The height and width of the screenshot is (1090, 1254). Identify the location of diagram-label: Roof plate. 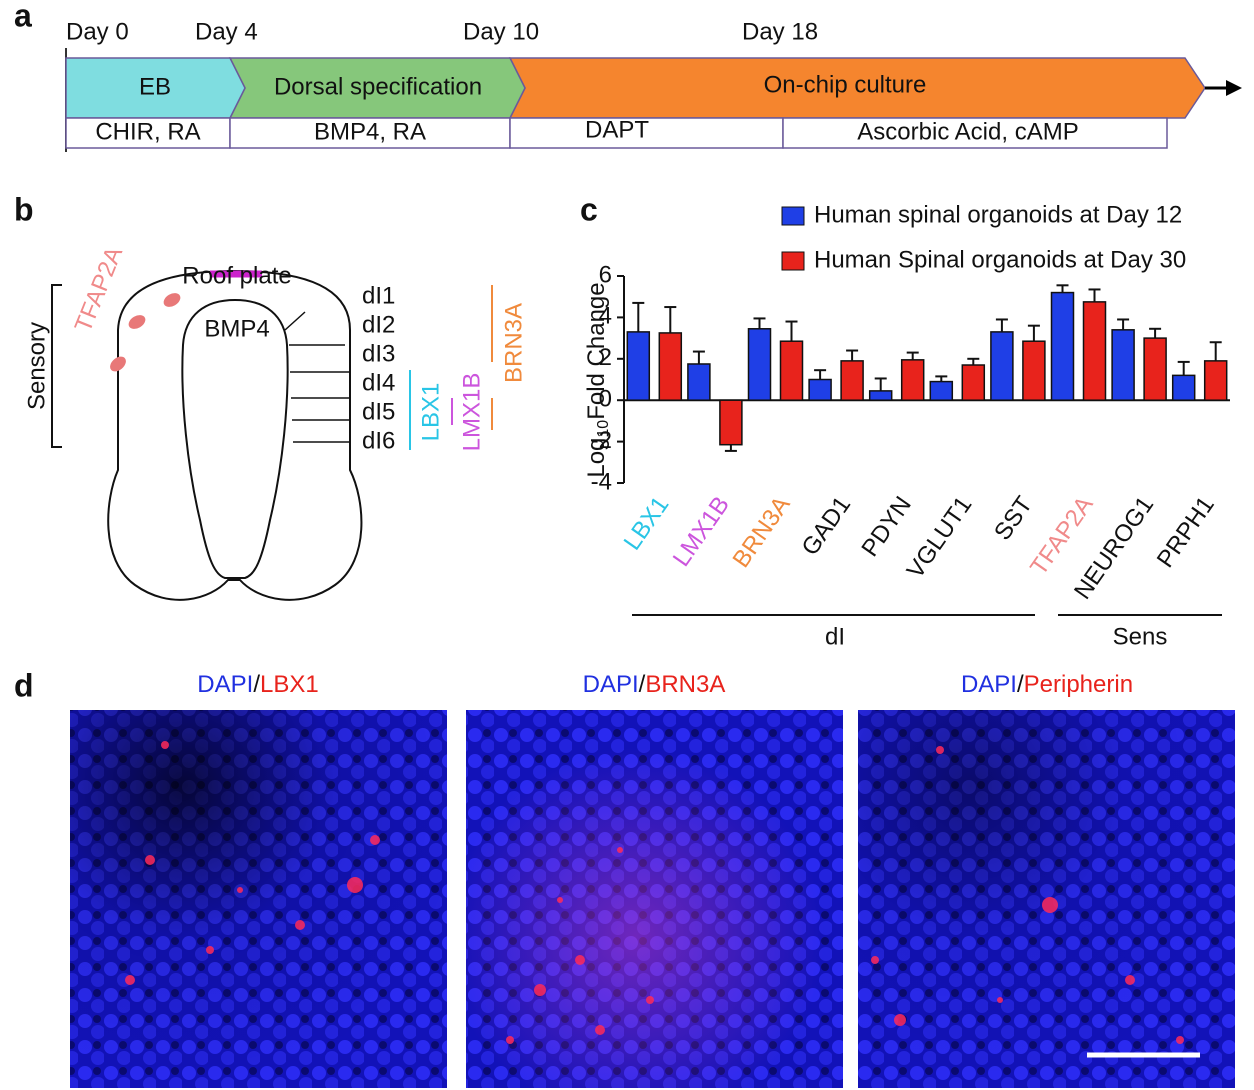
(236, 275).